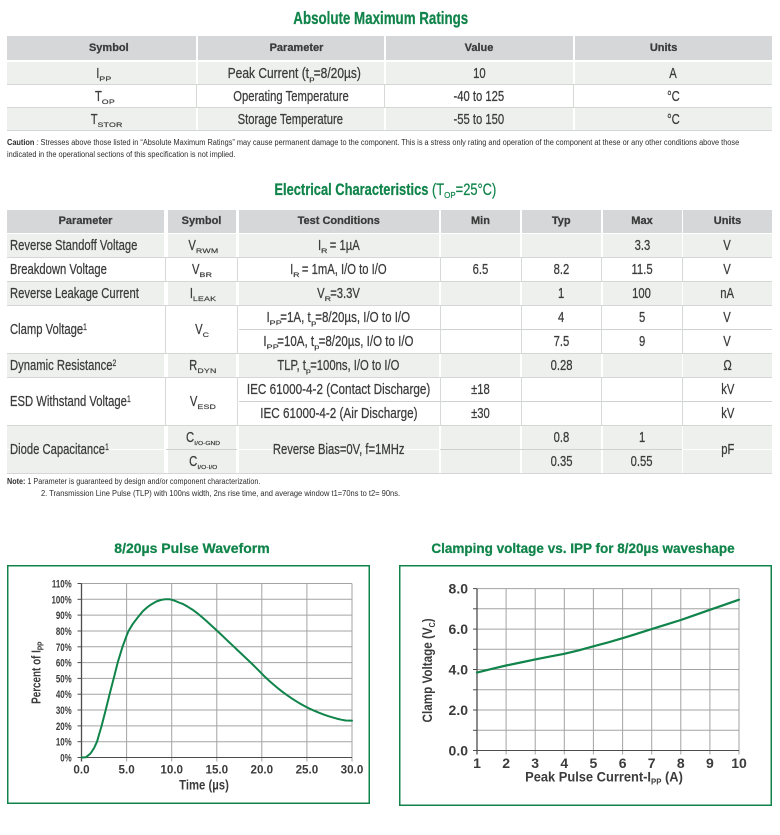 This screenshot has width=780, height=835. Describe the element at coordinates (64, 632) in the screenshot. I see `svg-text: 80%` at that location.